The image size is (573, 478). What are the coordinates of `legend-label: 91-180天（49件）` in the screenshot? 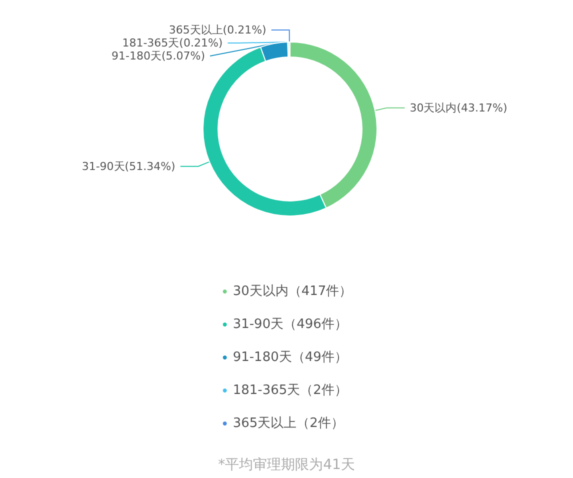 It's located at (290, 357).